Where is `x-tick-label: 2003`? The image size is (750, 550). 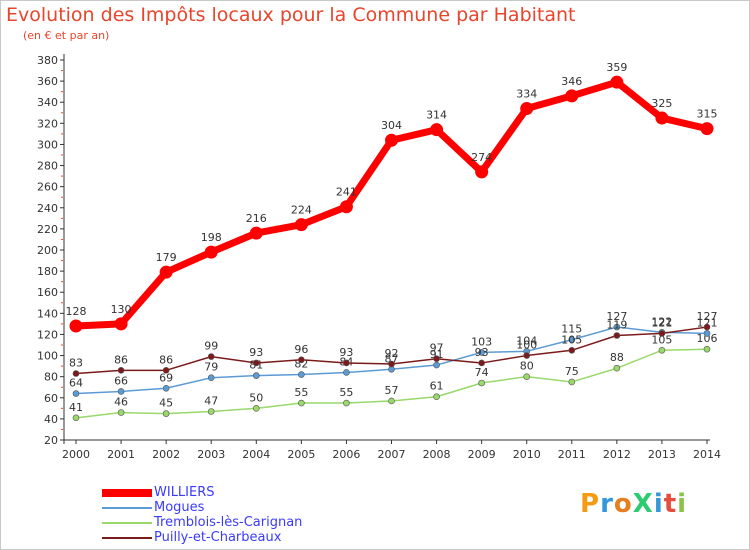 x-tick-label: 2003 is located at coordinates (211, 454).